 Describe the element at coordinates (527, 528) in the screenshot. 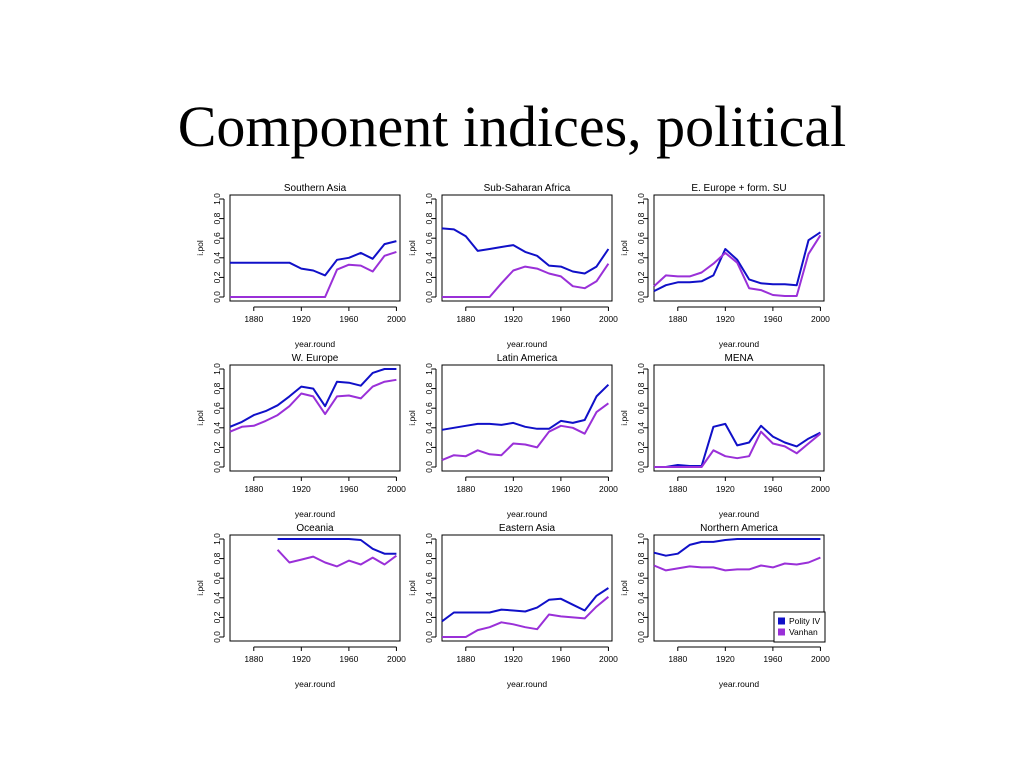

I see `panel-title: Eastern Asia` at that location.